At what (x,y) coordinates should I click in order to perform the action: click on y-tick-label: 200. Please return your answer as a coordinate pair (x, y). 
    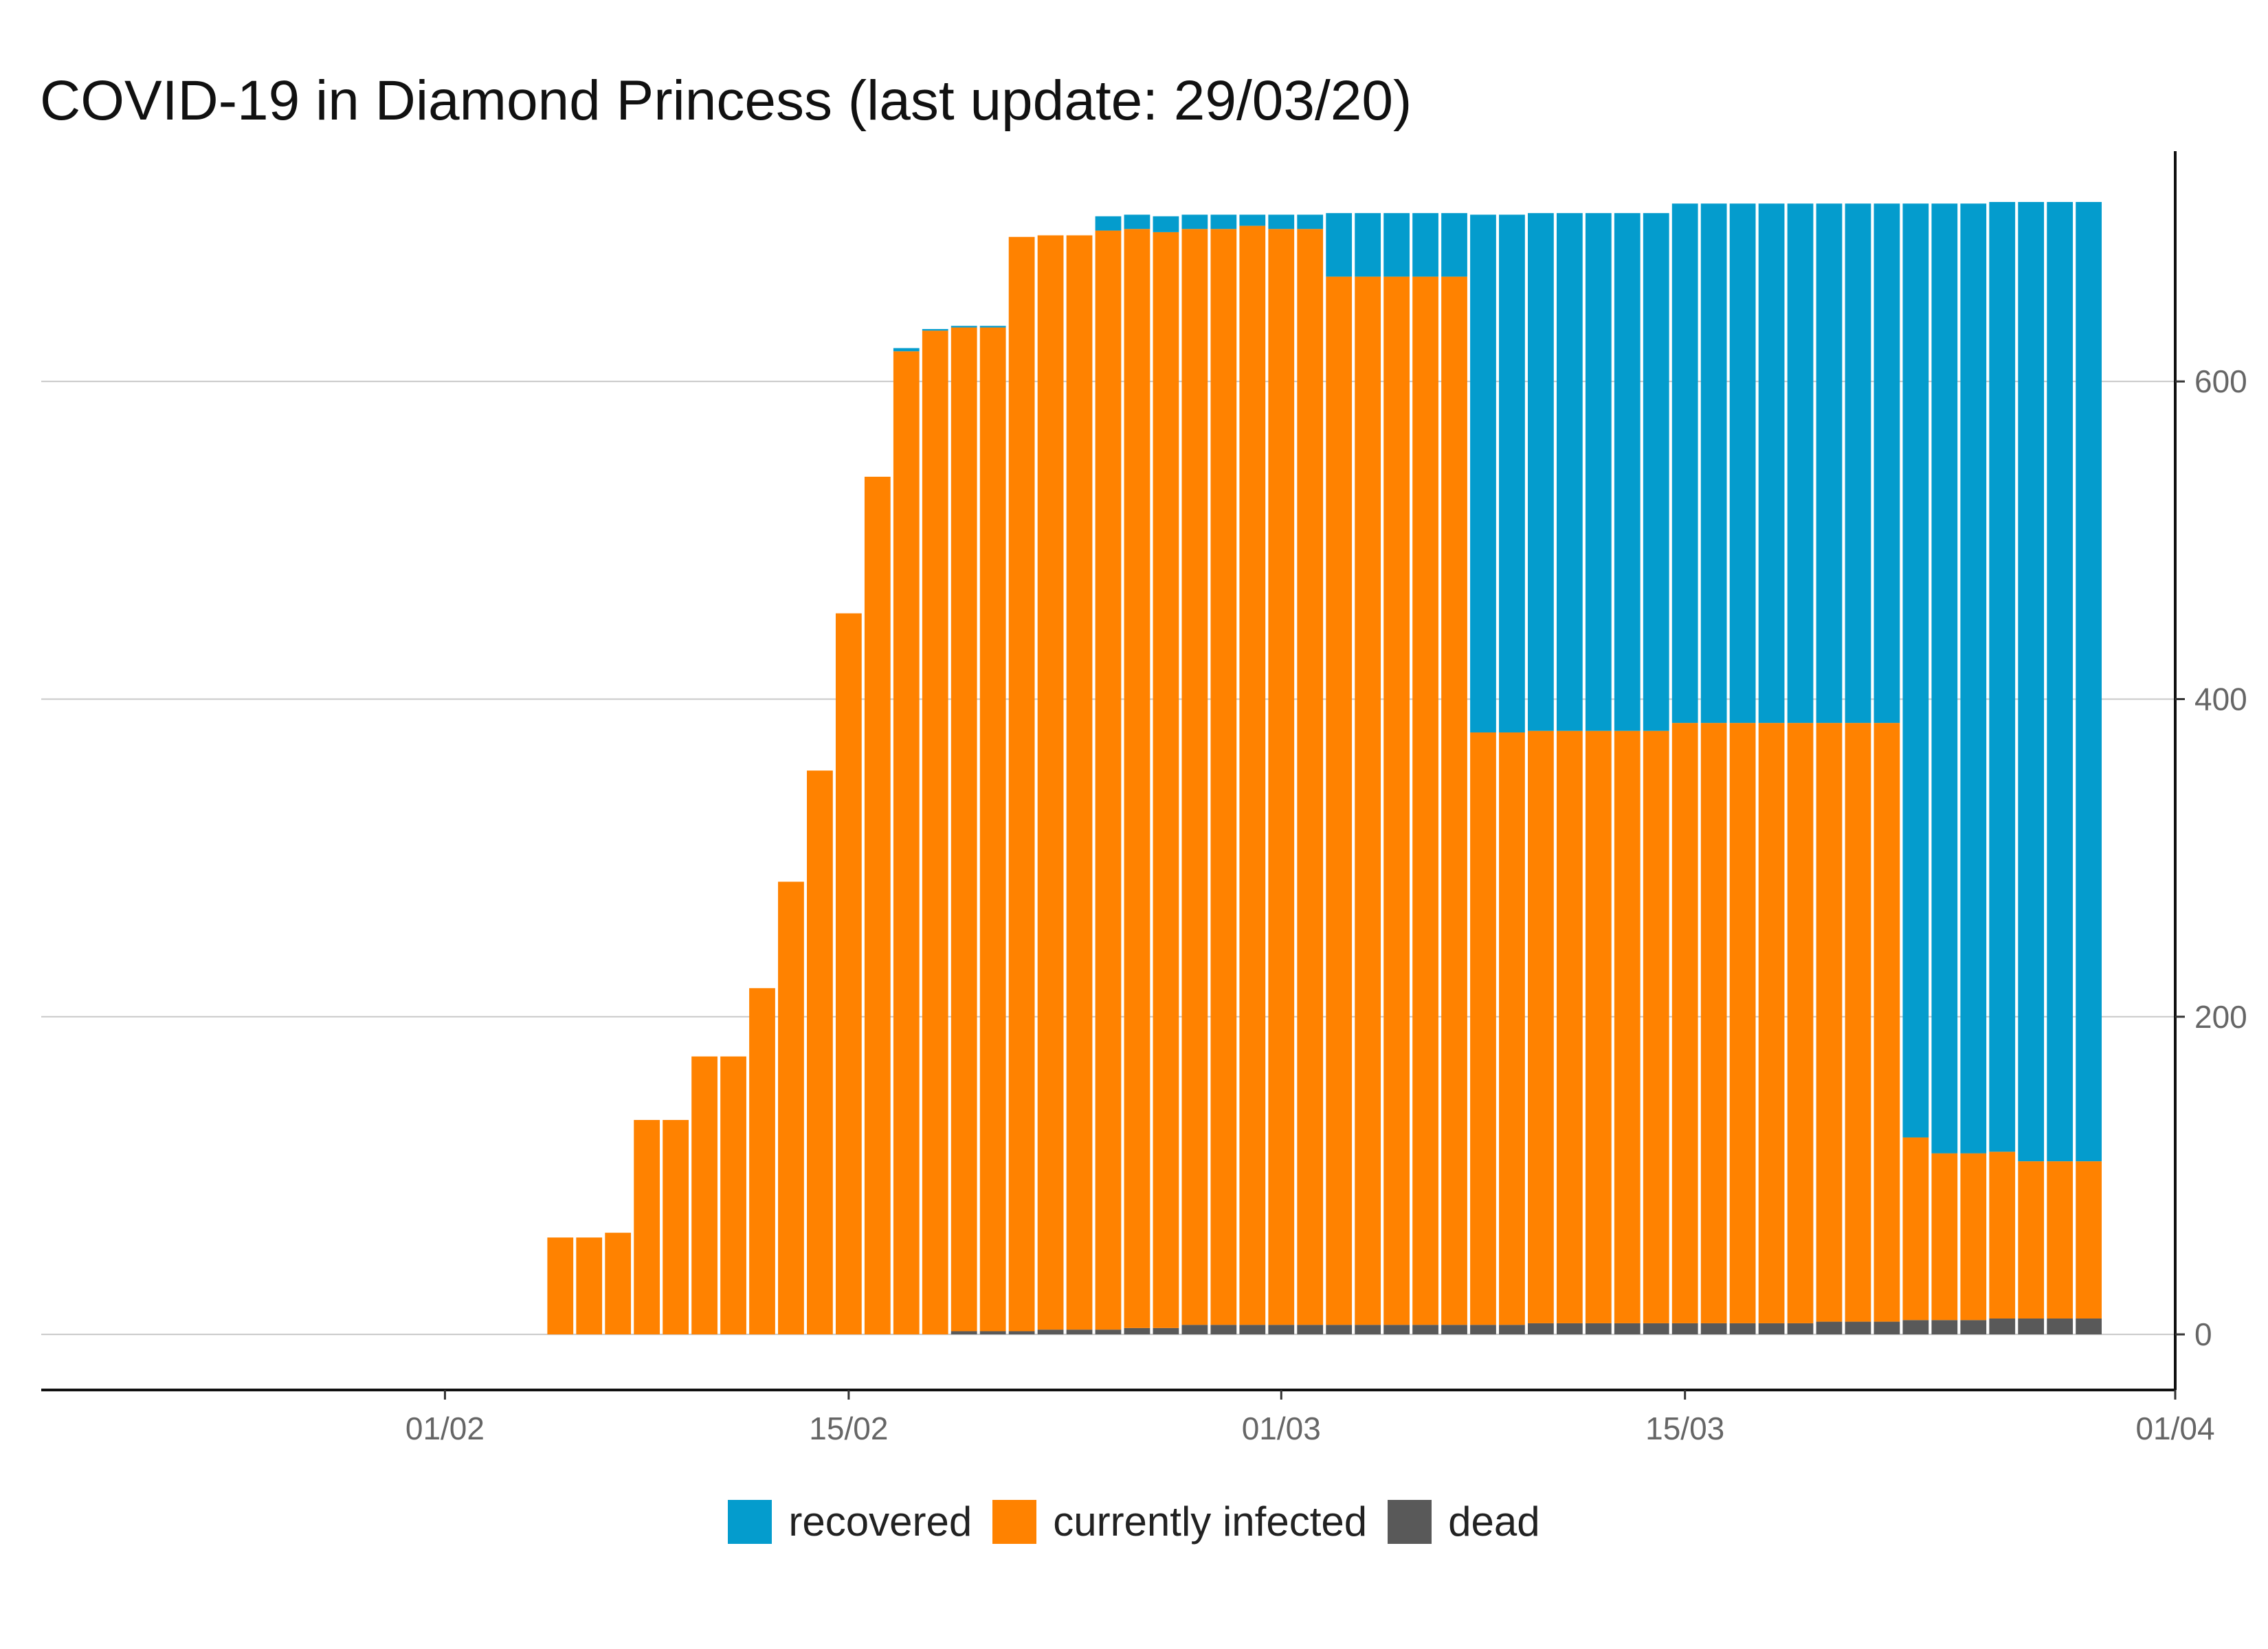
    Looking at the image, I should click on (2220, 1017).